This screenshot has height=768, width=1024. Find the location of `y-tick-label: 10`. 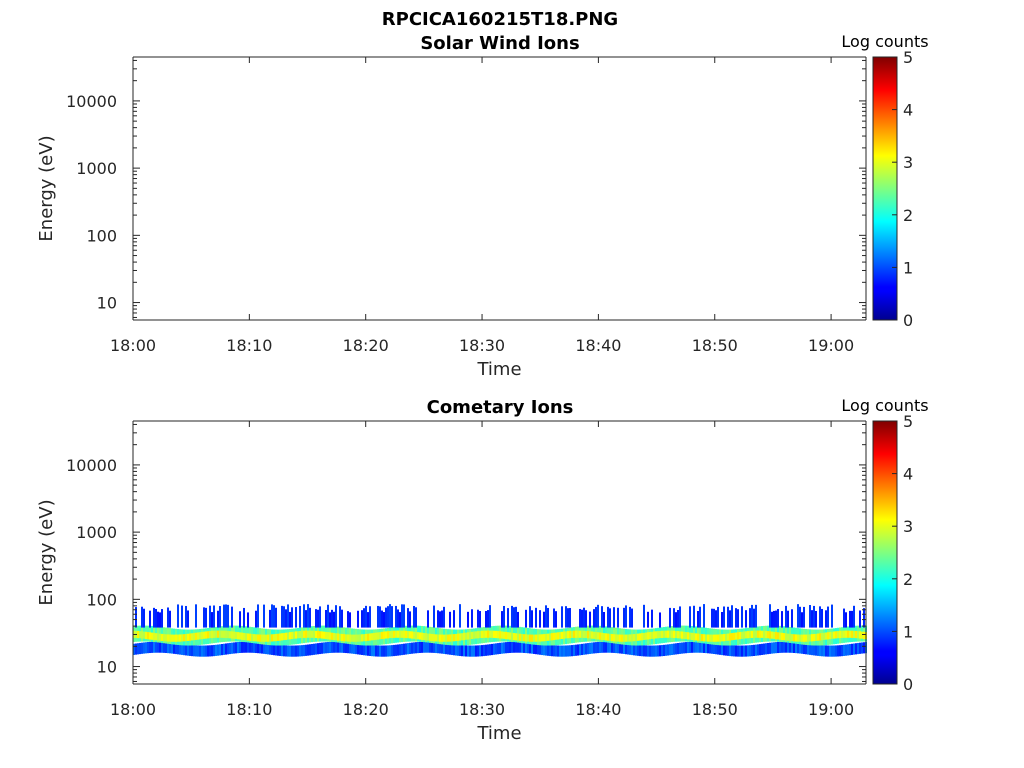

y-tick-label: 10 is located at coordinates (107, 667).